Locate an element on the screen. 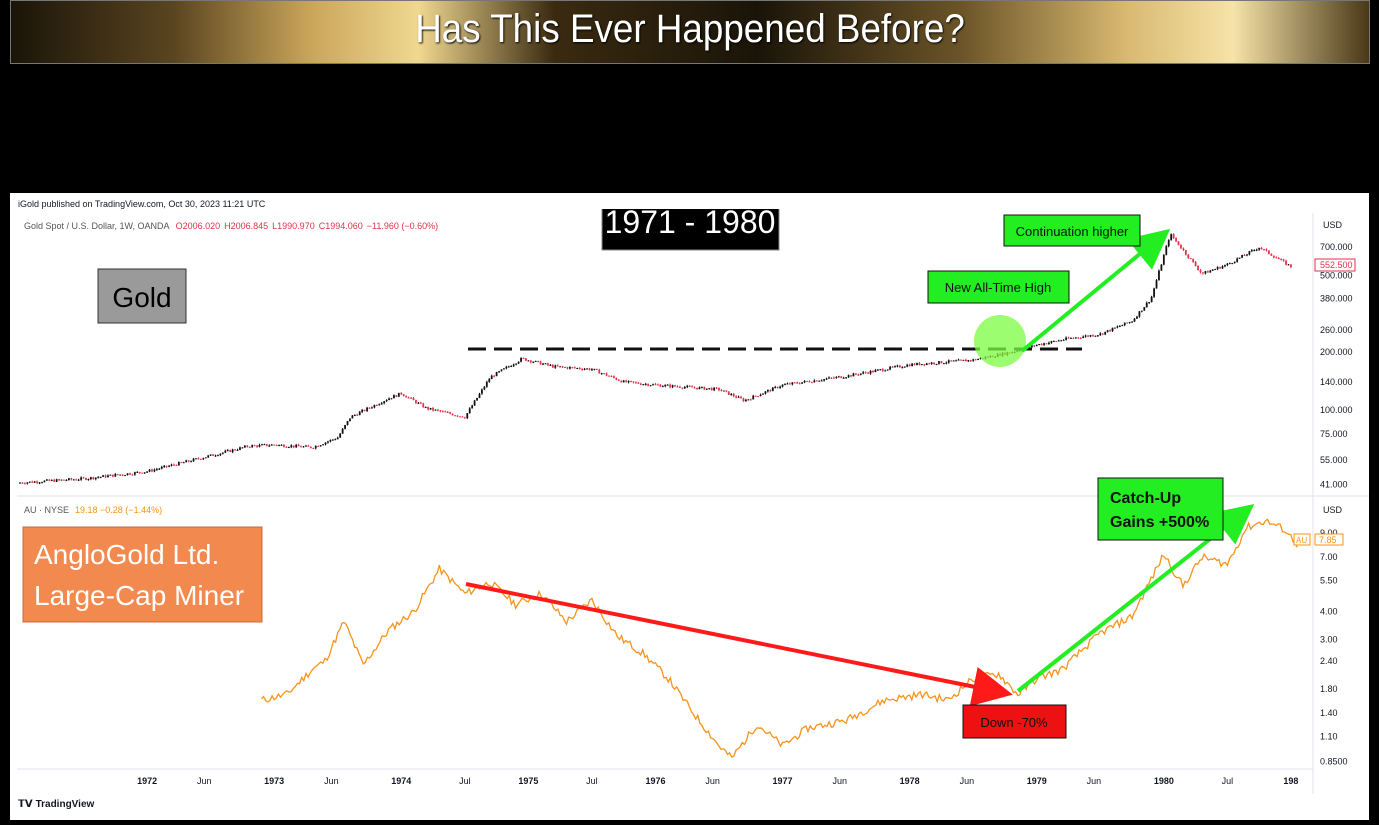 This screenshot has width=1379, height=825. svg-text: Down -70% is located at coordinates (1014, 722).